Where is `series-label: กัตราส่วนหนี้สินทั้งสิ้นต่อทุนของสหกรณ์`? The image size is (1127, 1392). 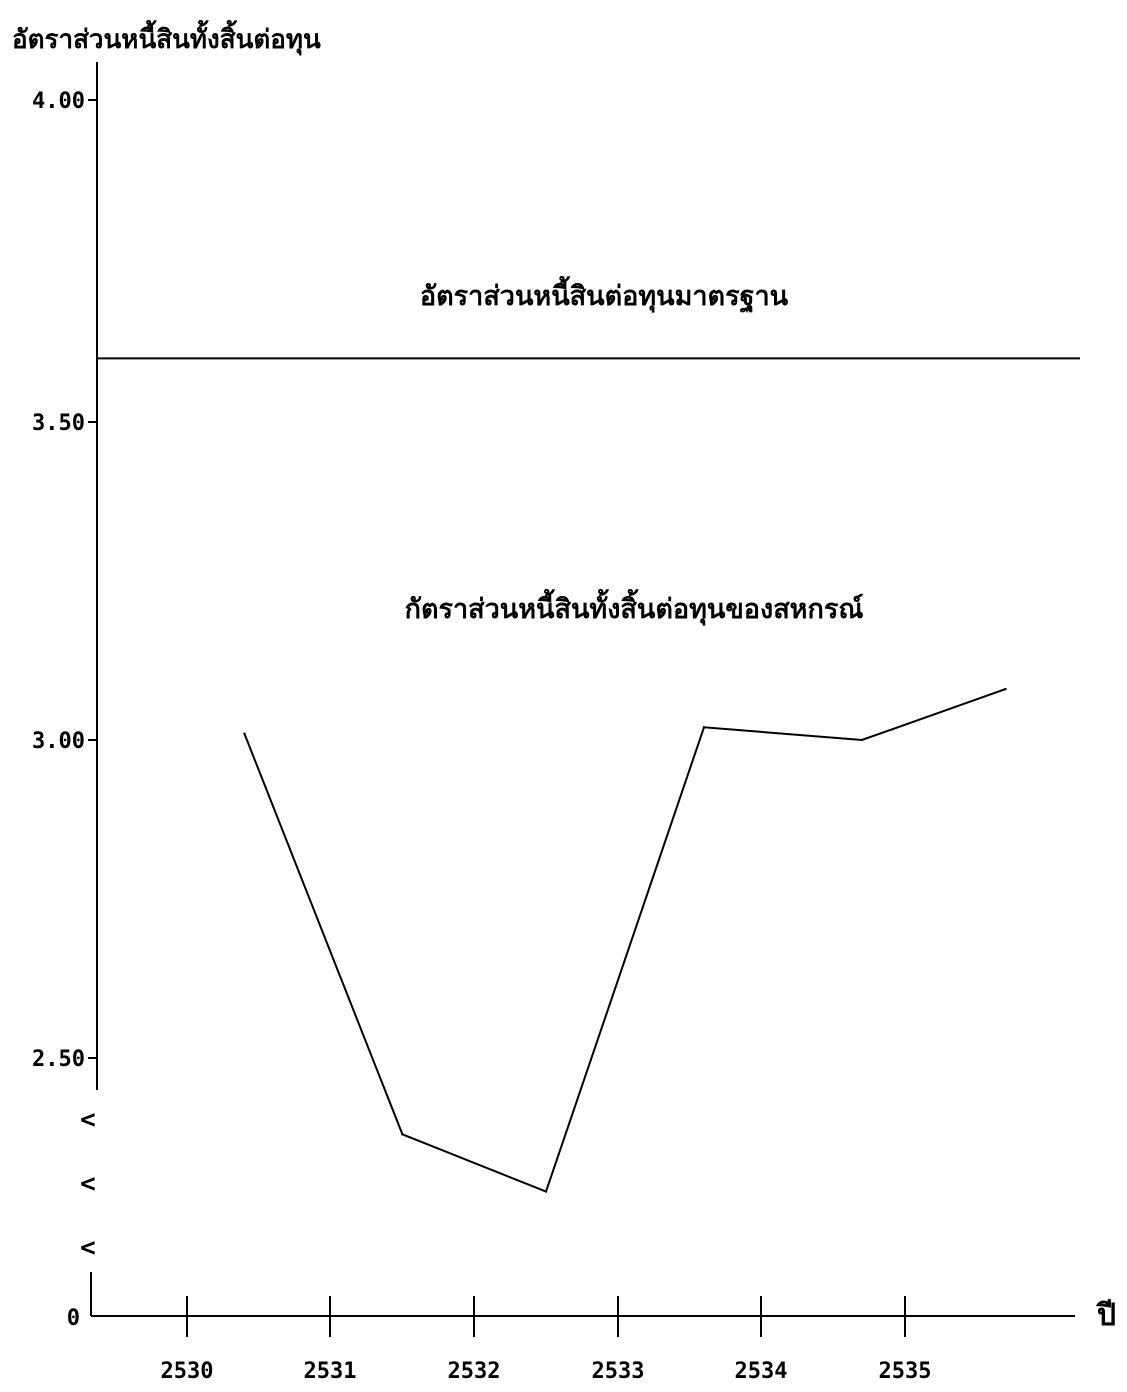 series-label: กัตราส่วนหนี้สินทั้งสิ้นต่อทุนของสหกรณ์ is located at coordinates (634, 607).